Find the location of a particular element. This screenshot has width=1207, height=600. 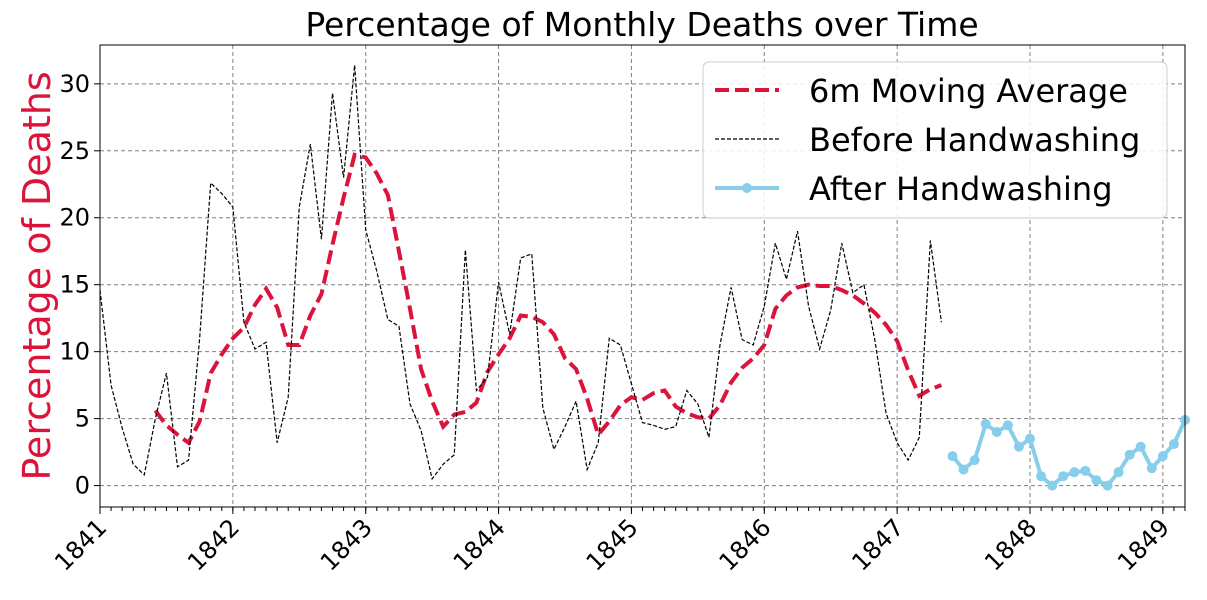

line-series is located at coordinates (1067, 454).